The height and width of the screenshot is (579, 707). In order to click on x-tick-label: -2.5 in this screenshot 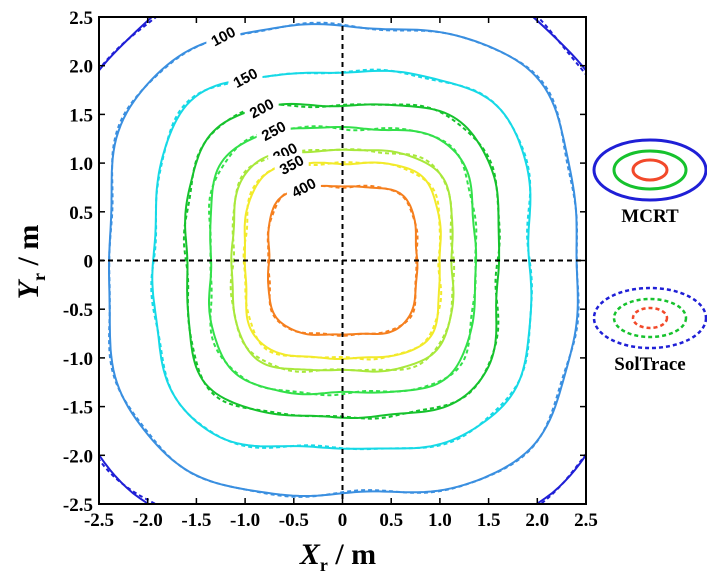, I will do `click(99, 520)`.